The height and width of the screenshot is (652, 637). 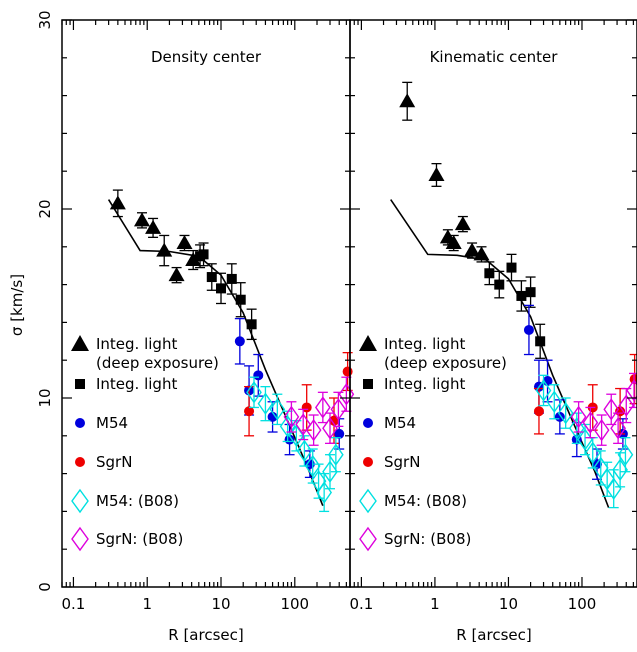 What do you see at coordinates (45, 208) in the screenshot?
I see `y-tick-label: 20` at bounding box center [45, 208].